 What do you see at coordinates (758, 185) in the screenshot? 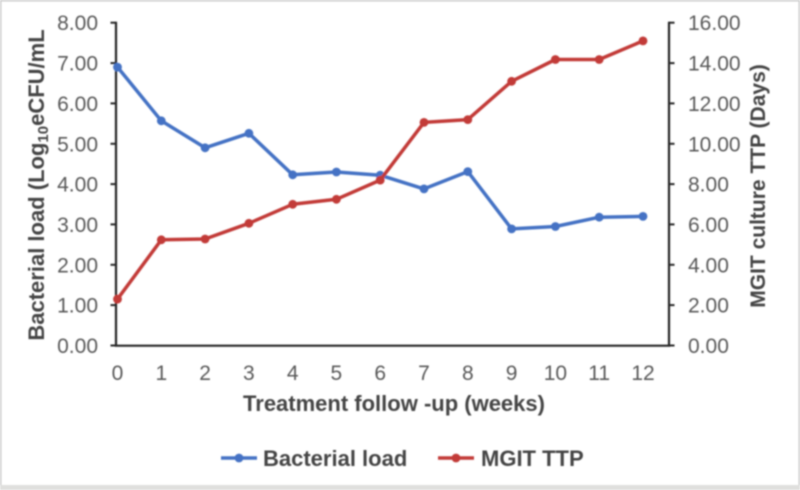
I see `svg-text: MGIT culture TTP (Days)` at bounding box center [758, 185].